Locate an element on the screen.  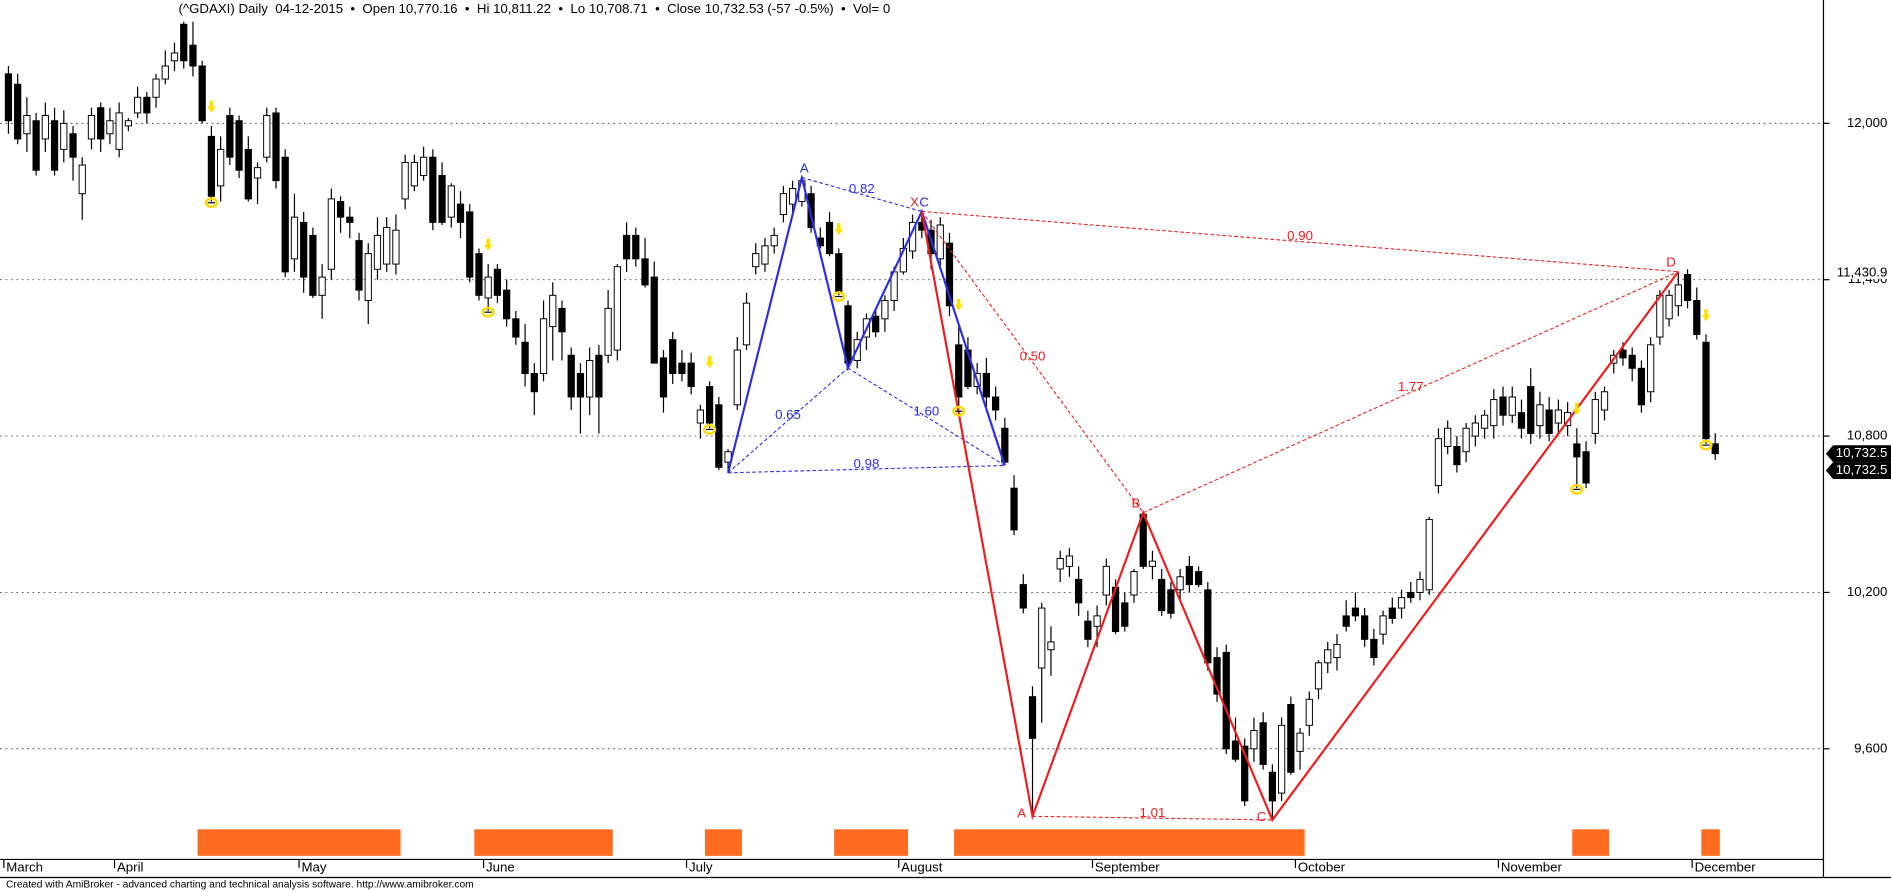
signal-band is located at coordinates (723, 842).